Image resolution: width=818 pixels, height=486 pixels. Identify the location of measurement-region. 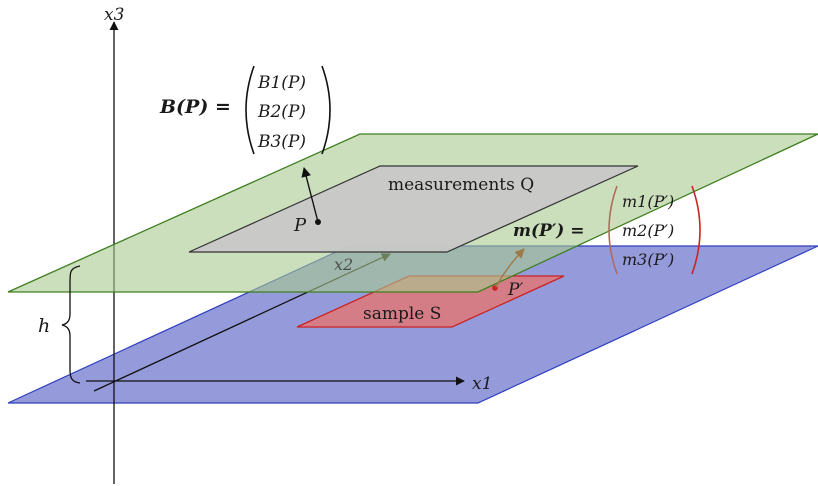
(413, 209).